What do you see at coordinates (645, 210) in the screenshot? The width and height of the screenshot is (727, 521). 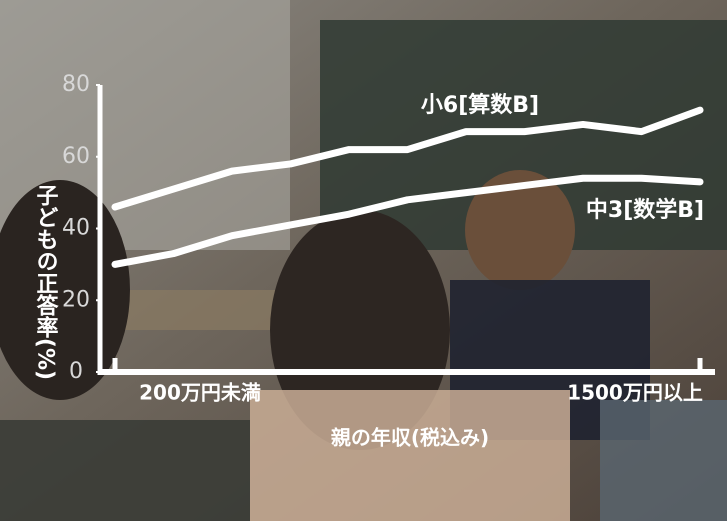 I see `series-label: 中3[数学B]` at bounding box center [645, 210].